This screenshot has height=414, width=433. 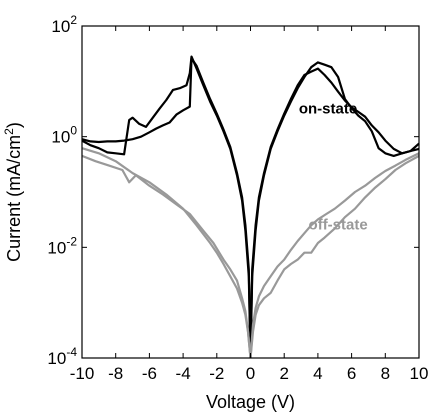 What do you see at coordinates (73, 131) in the screenshot?
I see `y-tick-label-exp: 0` at bounding box center [73, 131].